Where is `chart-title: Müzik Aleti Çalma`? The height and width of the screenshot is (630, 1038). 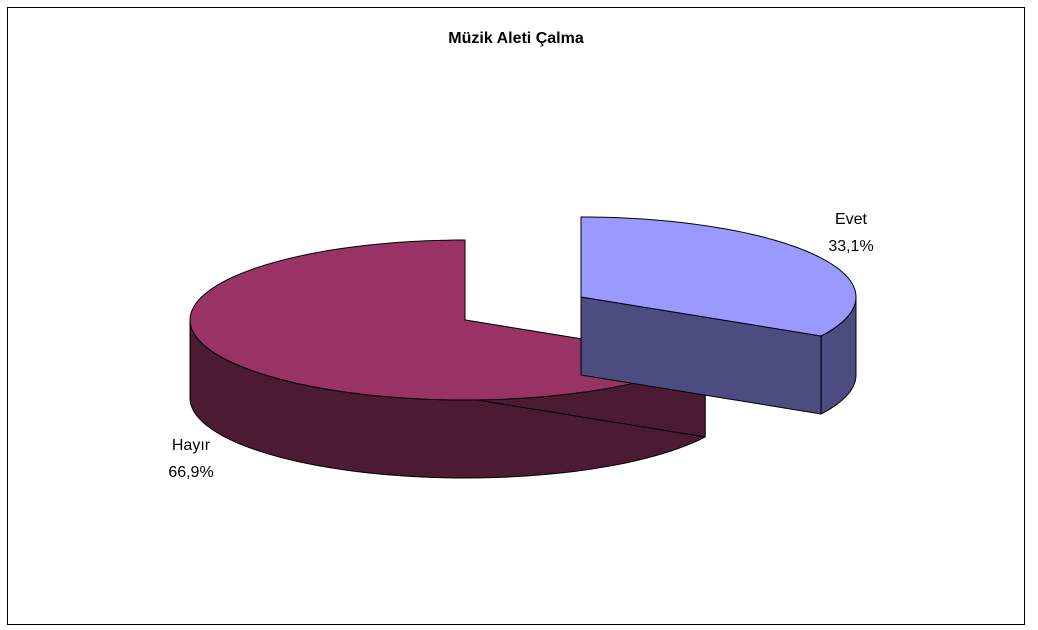 chart-title: Müzik Aleti Çalma is located at coordinates (516, 38).